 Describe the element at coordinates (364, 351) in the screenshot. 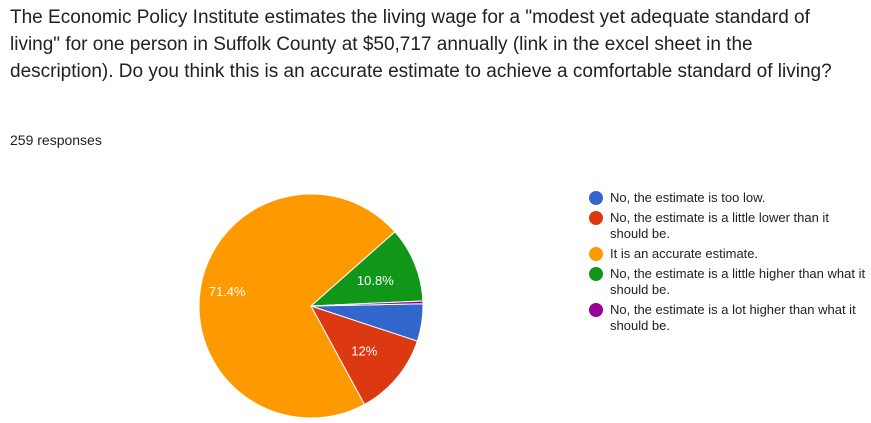

I see `data-label-little-lower: 12%` at that location.